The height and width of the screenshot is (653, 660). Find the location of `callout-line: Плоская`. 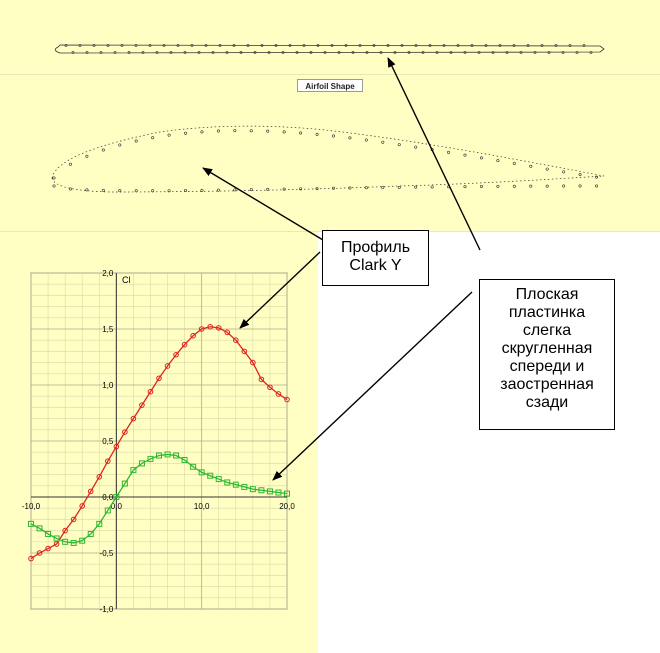

callout-line: Плоская is located at coordinates (547, 294).